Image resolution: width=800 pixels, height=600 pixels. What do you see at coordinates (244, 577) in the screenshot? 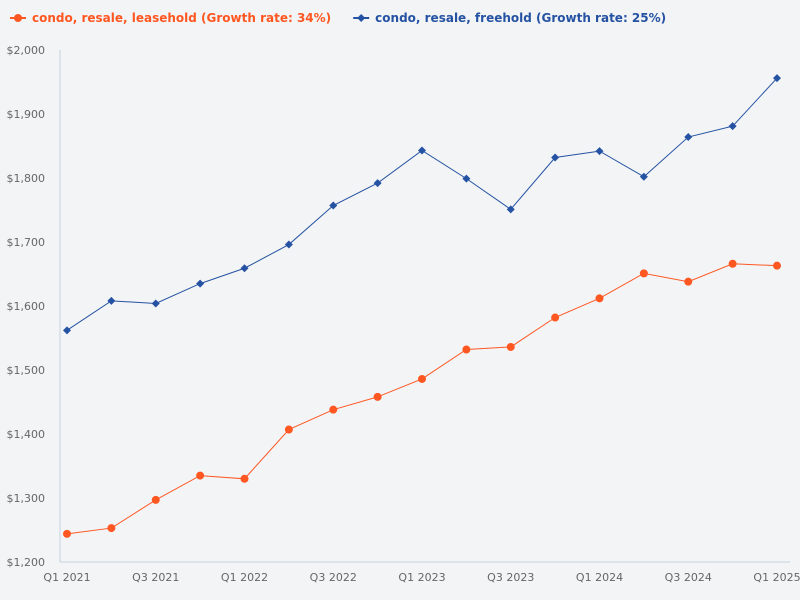
I see `x-tick-label: Q1 2022` at bounding box center [244, 577].